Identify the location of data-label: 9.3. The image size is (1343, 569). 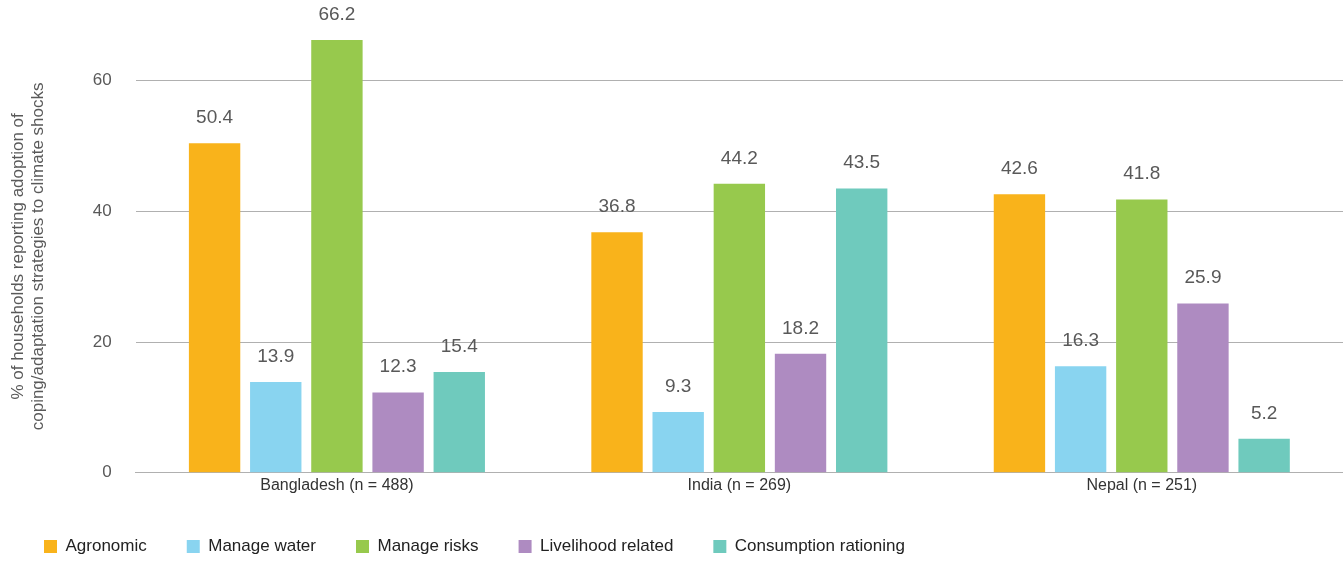
(678, 385).